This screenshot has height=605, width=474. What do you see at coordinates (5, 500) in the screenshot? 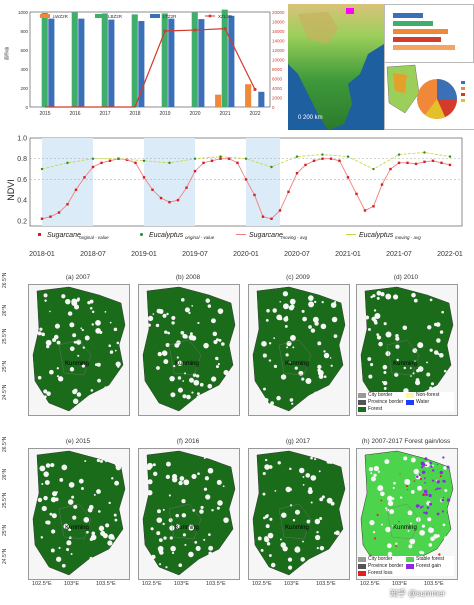
I see `lat-tick: 25.5°N` at bounding box center [5, 500].